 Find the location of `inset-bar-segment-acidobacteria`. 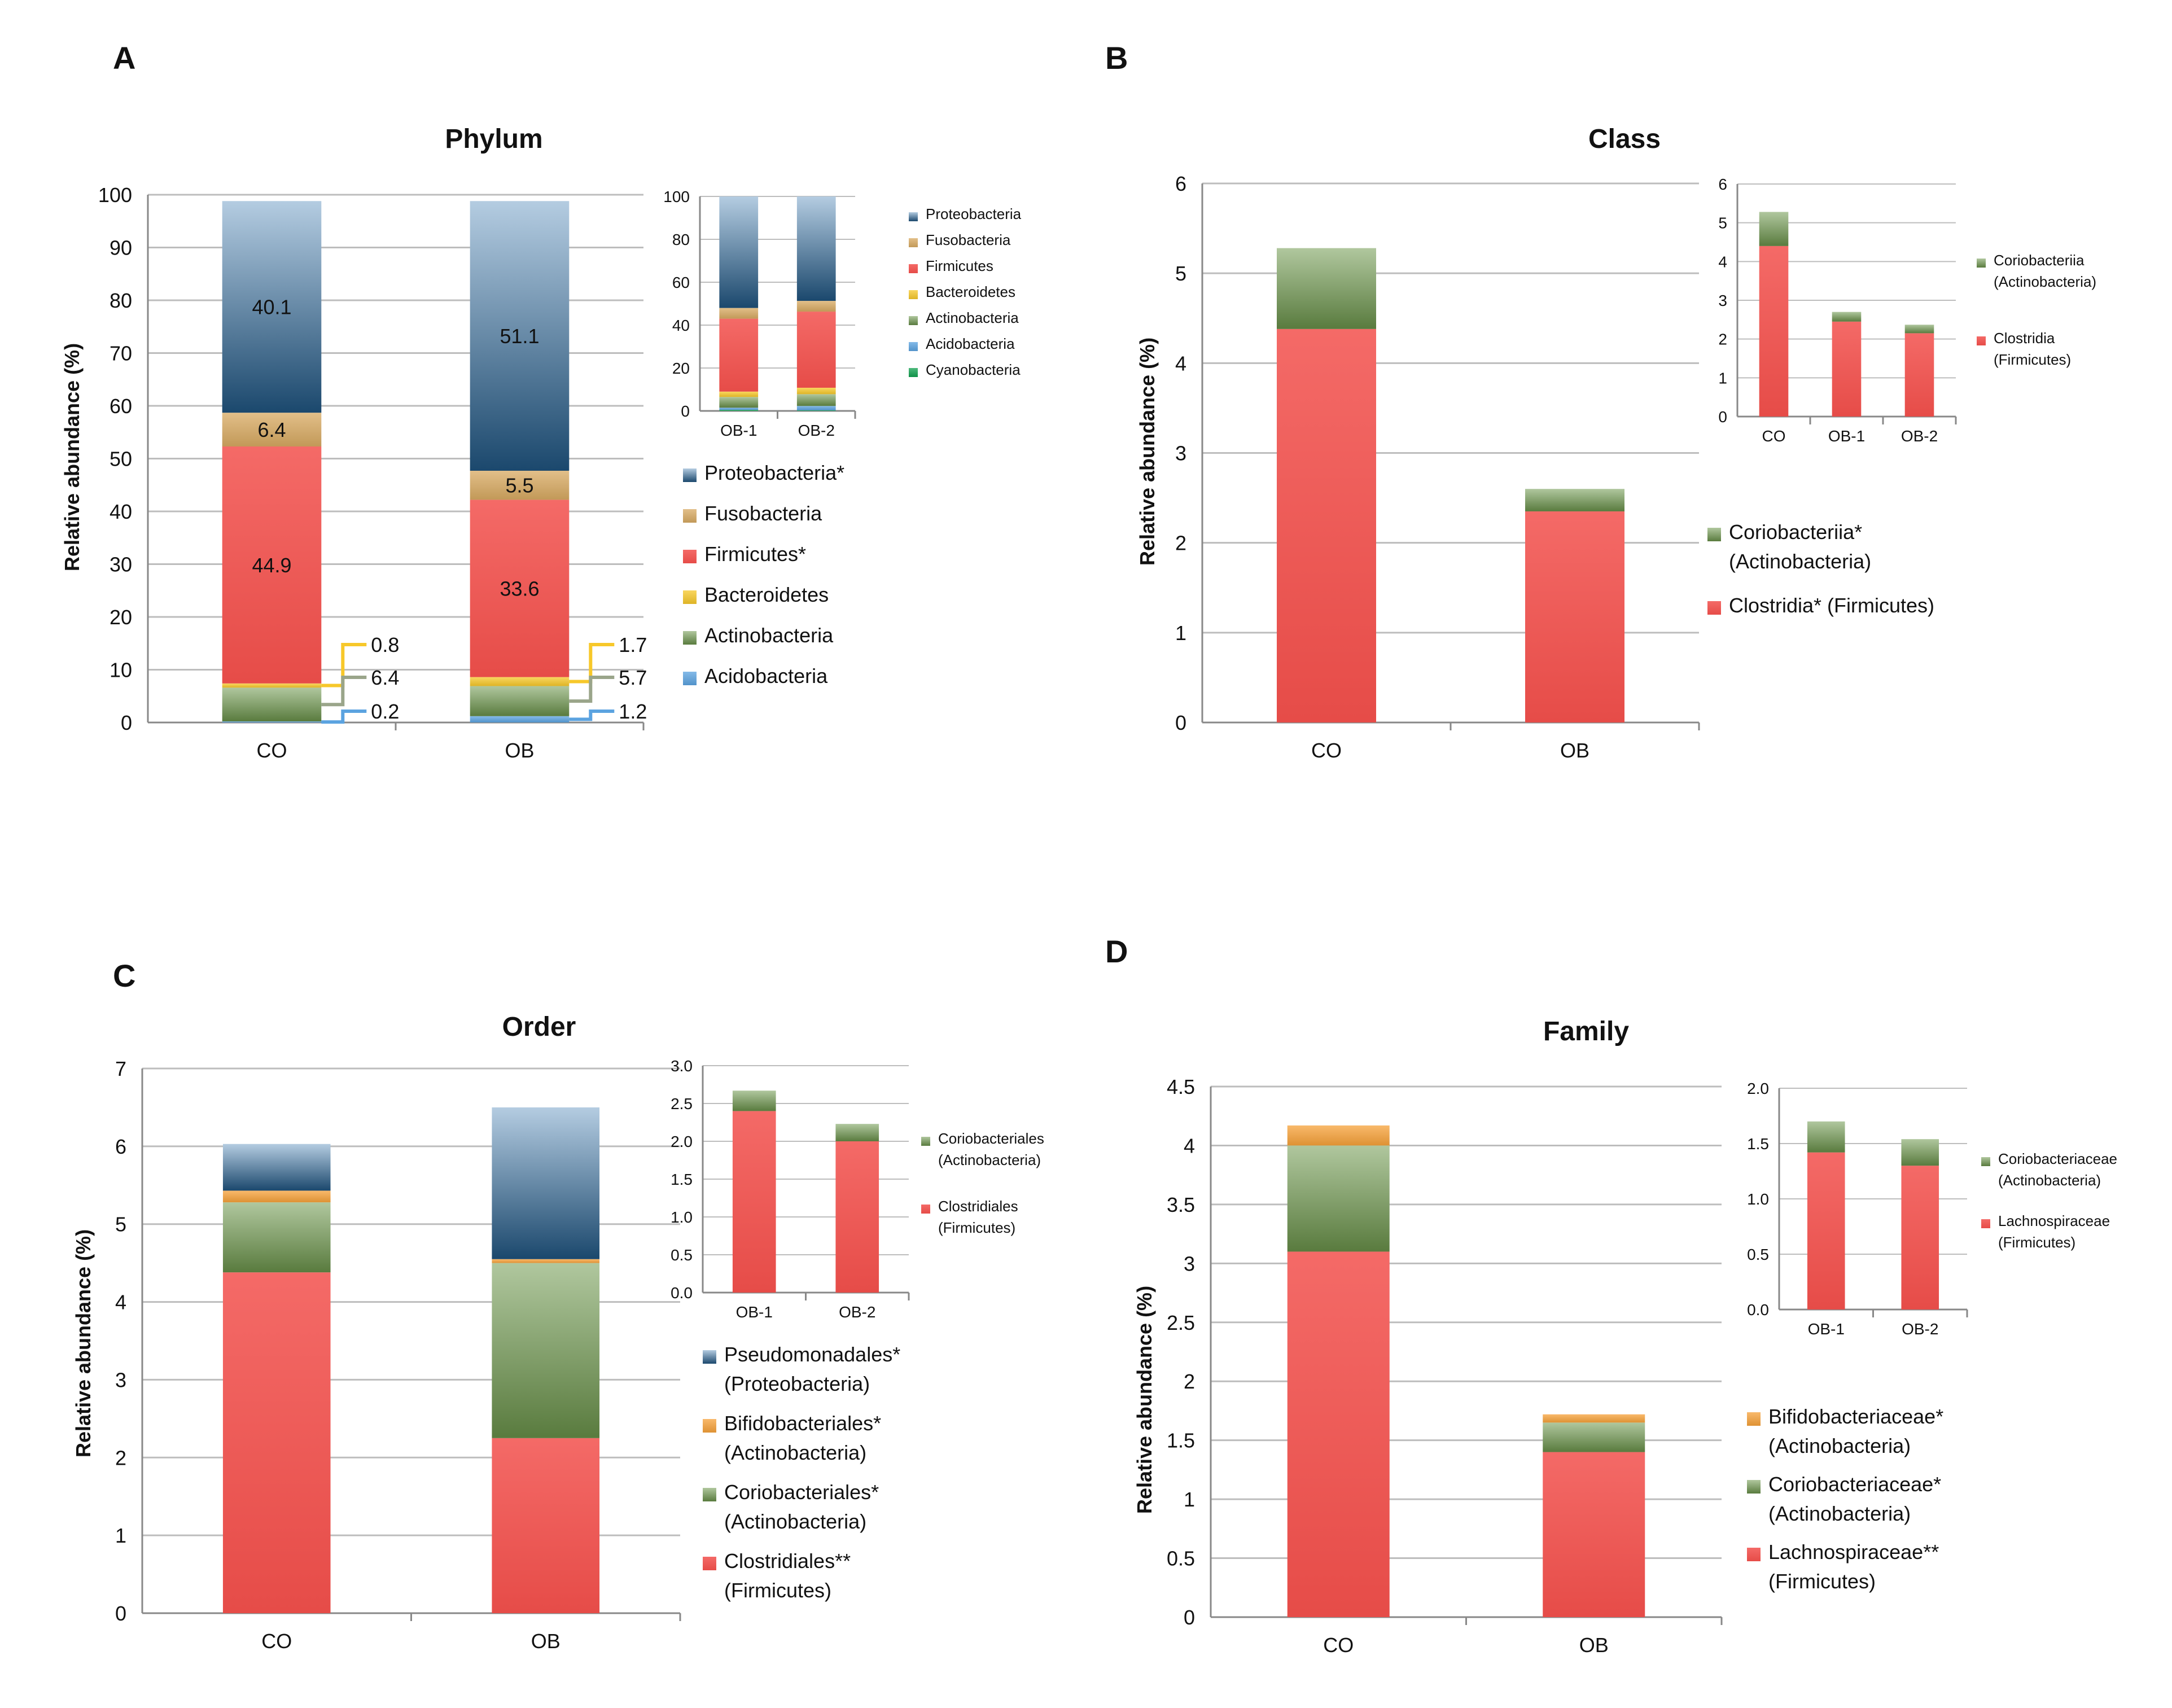

inset-bar-segment-acidobacteria is located at coordinates (816, 408).